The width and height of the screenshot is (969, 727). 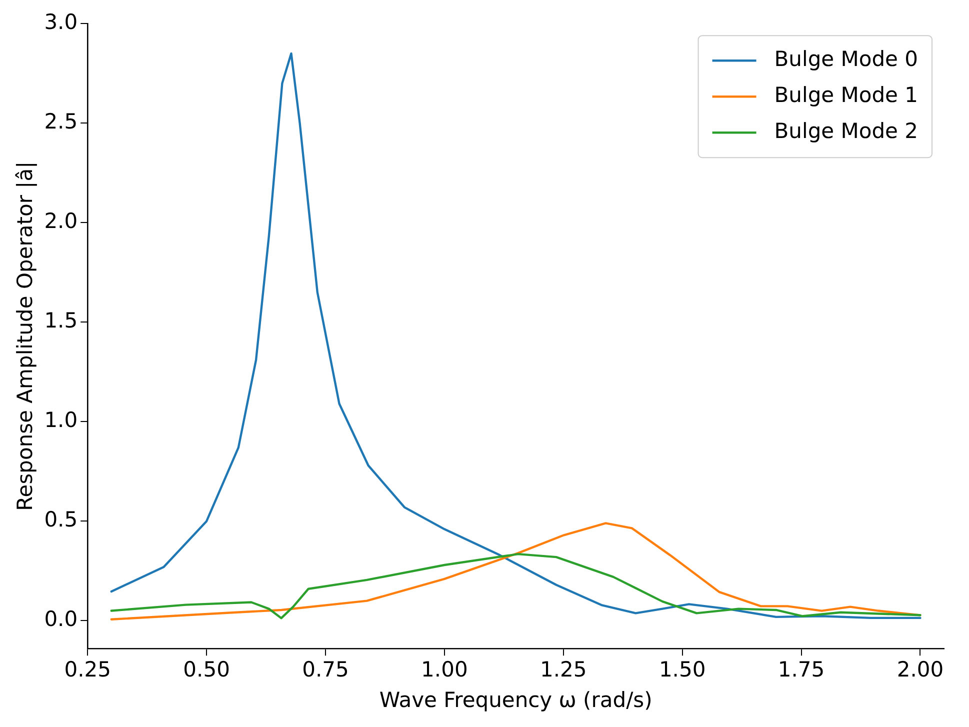 What do you see at coordinates (846, 131) in the screenshot?
I see `legend-label: Bulge Mode 2` at bounding box center [846, 131].